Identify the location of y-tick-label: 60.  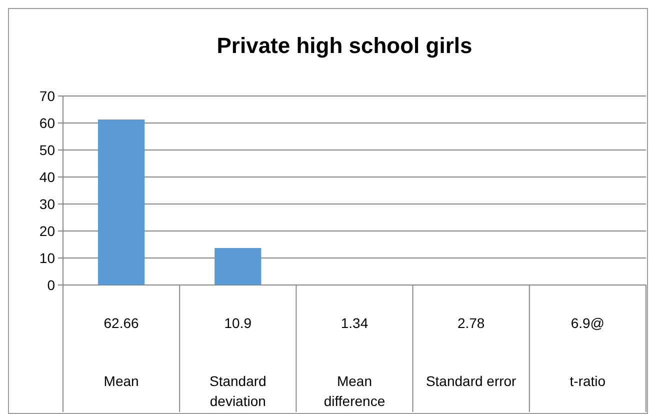
(47, 122).